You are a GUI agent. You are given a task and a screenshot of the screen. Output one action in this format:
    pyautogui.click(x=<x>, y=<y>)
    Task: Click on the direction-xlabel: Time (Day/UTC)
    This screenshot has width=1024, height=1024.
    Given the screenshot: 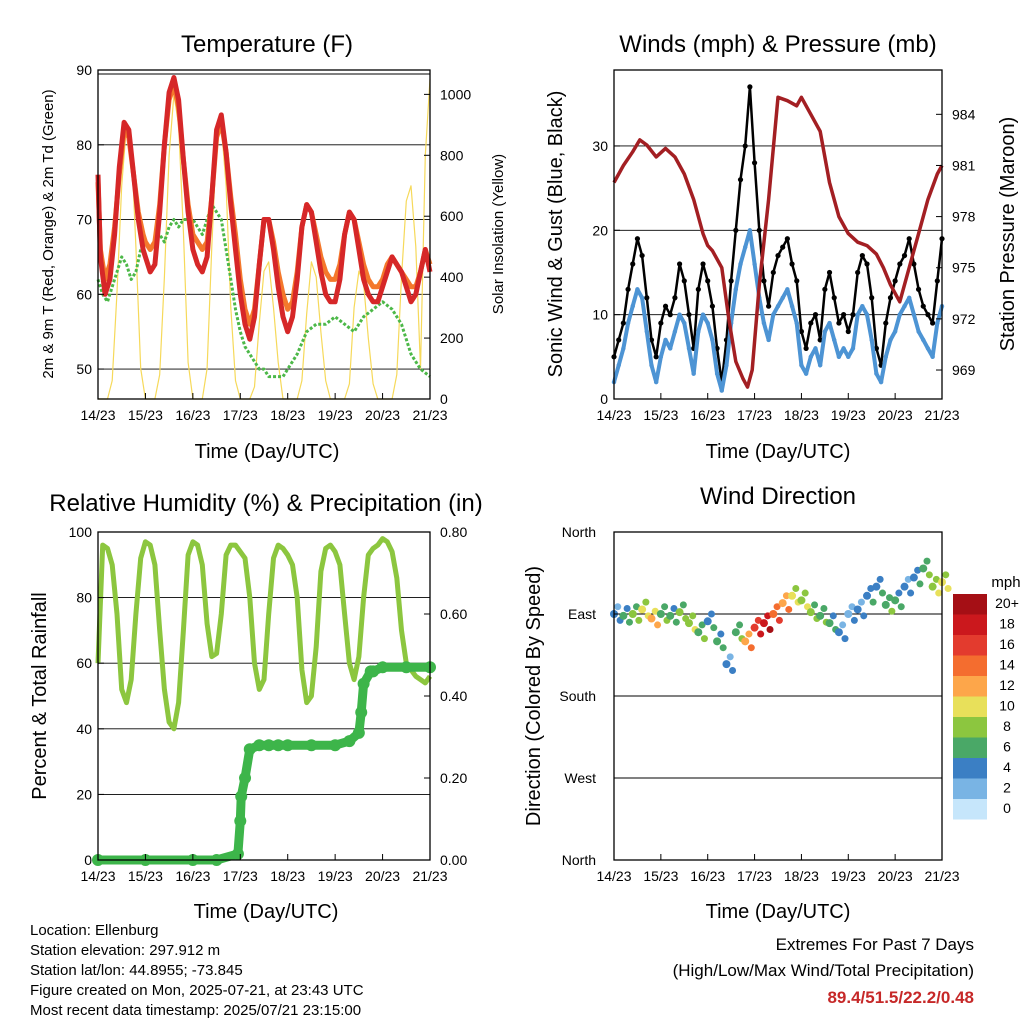 What is the action you would take?
    pyautogui.click(x=778, y=912)
    